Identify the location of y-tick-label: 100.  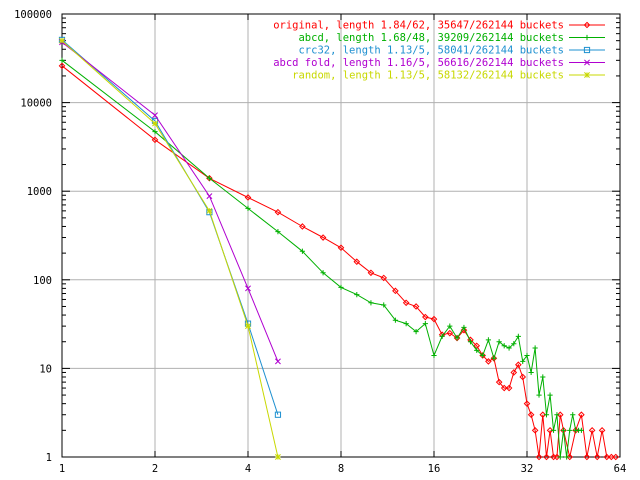
(42, 281).